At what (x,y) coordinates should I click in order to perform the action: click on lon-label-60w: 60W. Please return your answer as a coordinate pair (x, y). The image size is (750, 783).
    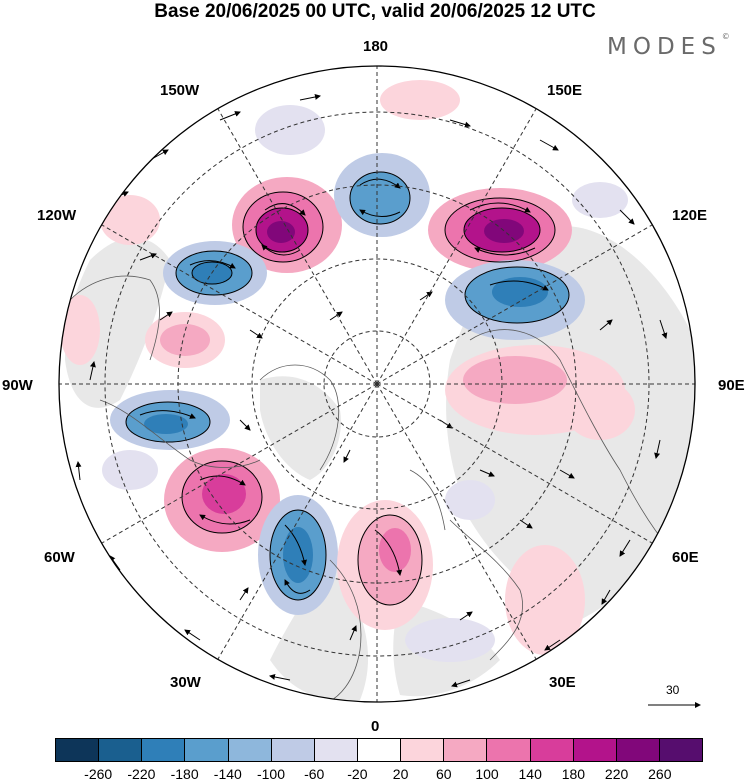
    Looking at the image, I should click on (59, 557).